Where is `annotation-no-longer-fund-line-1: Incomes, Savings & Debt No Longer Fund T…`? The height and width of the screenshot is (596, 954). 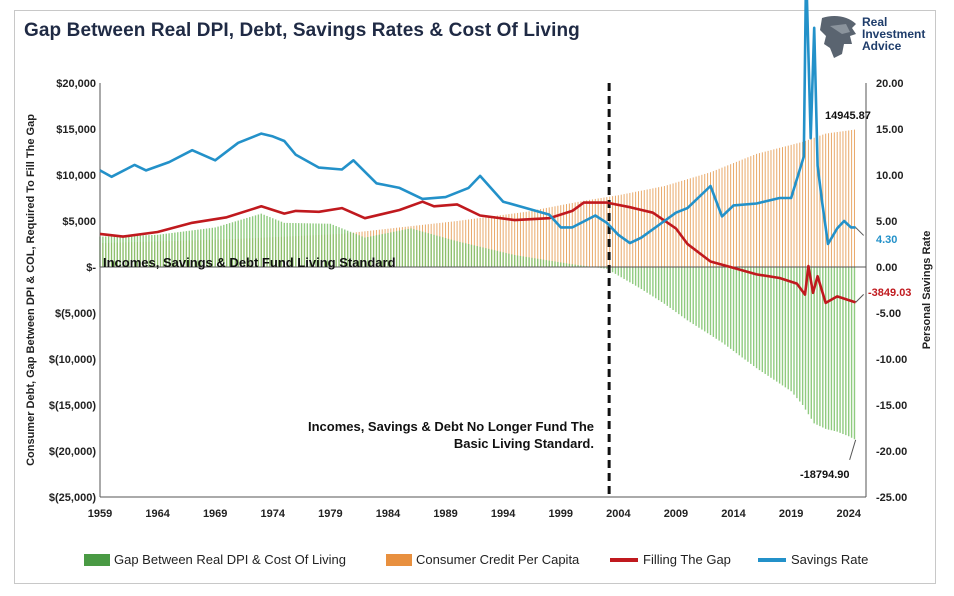 annotation-no-longer-fund-line-1: Incomes, Savings & Debt No Longer Fund T… is located at coordinates (451, 426).